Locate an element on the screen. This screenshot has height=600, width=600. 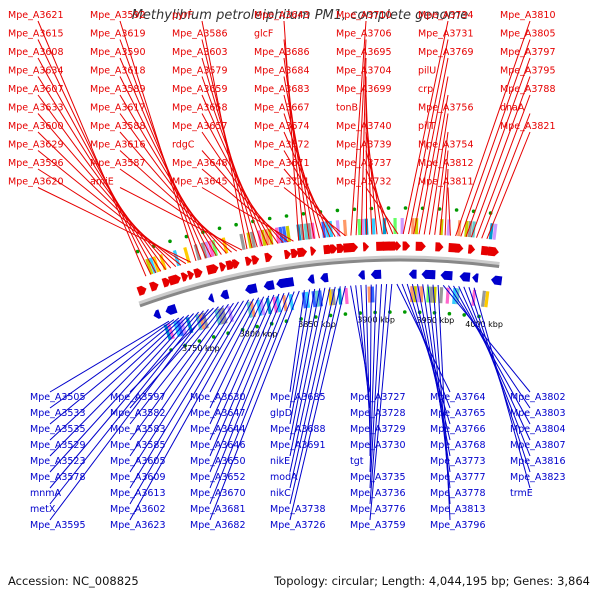
gene-label-bottom: Mpe_A3813 is located at coordinates (458, 509).